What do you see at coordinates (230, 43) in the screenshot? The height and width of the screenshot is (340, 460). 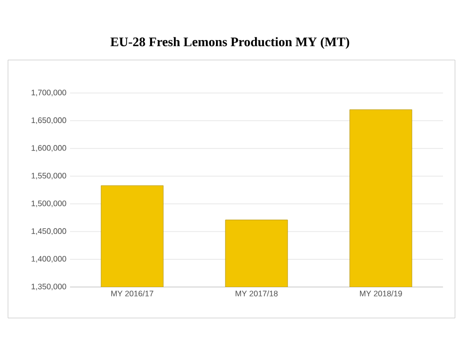 I see `chart-title: EU-28 Fresh Lemons Production MY (MT)` at bounding box center [230, 43].